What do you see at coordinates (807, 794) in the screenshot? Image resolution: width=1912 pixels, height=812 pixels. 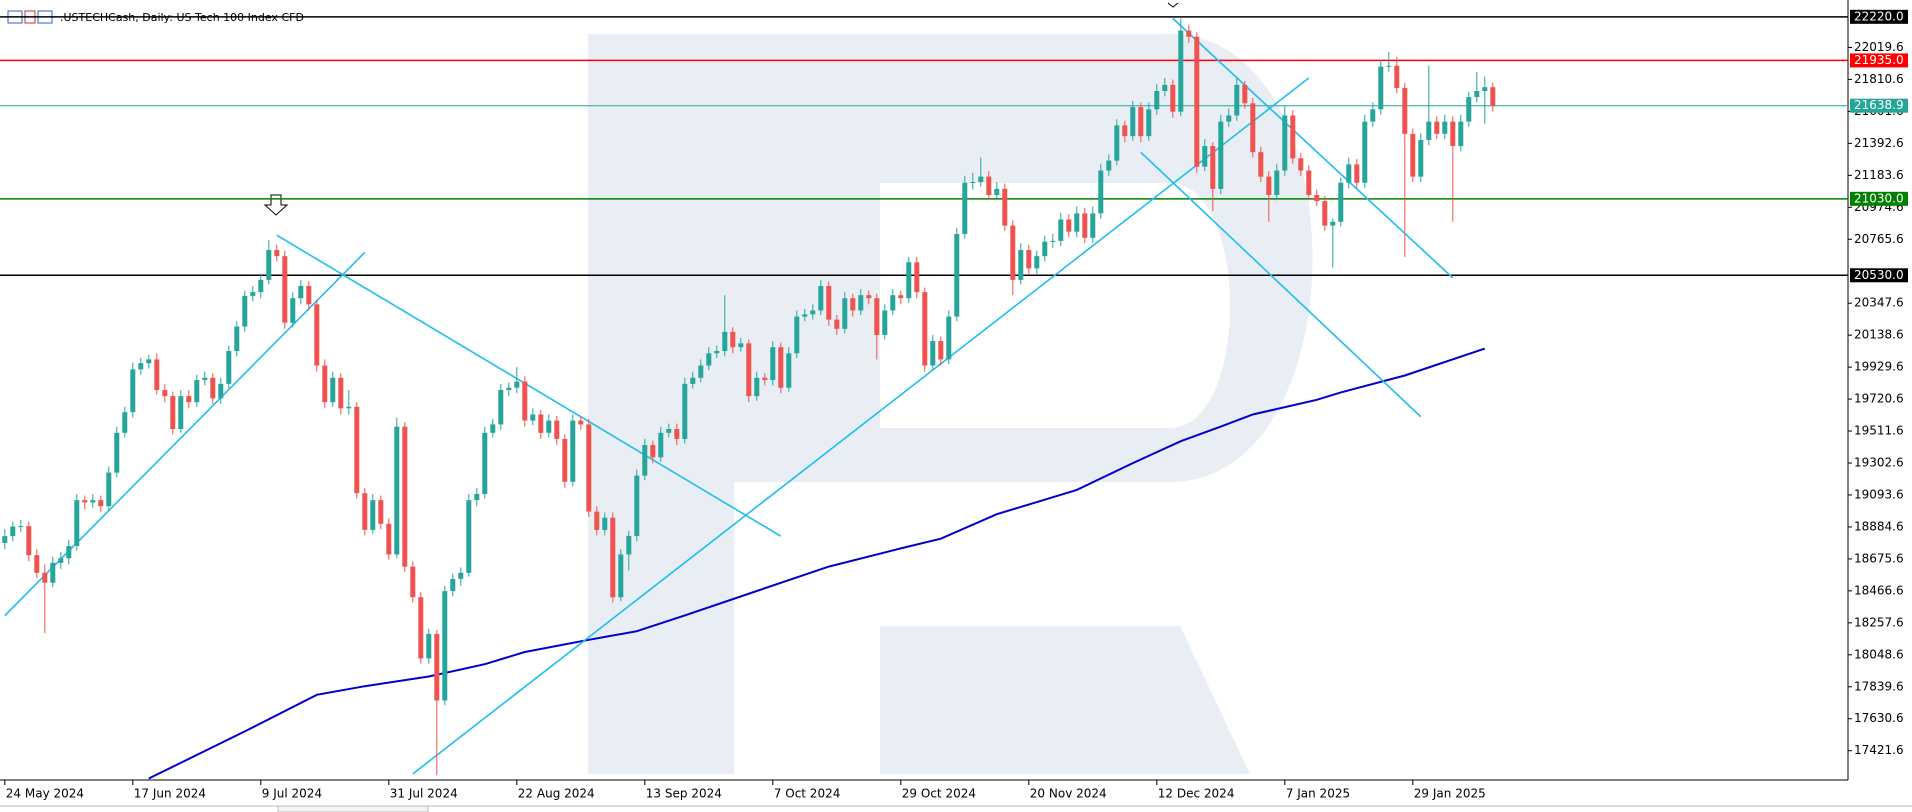 I see `x-tick-label: 7 Oct 2024` at bounding box center [807, 794].